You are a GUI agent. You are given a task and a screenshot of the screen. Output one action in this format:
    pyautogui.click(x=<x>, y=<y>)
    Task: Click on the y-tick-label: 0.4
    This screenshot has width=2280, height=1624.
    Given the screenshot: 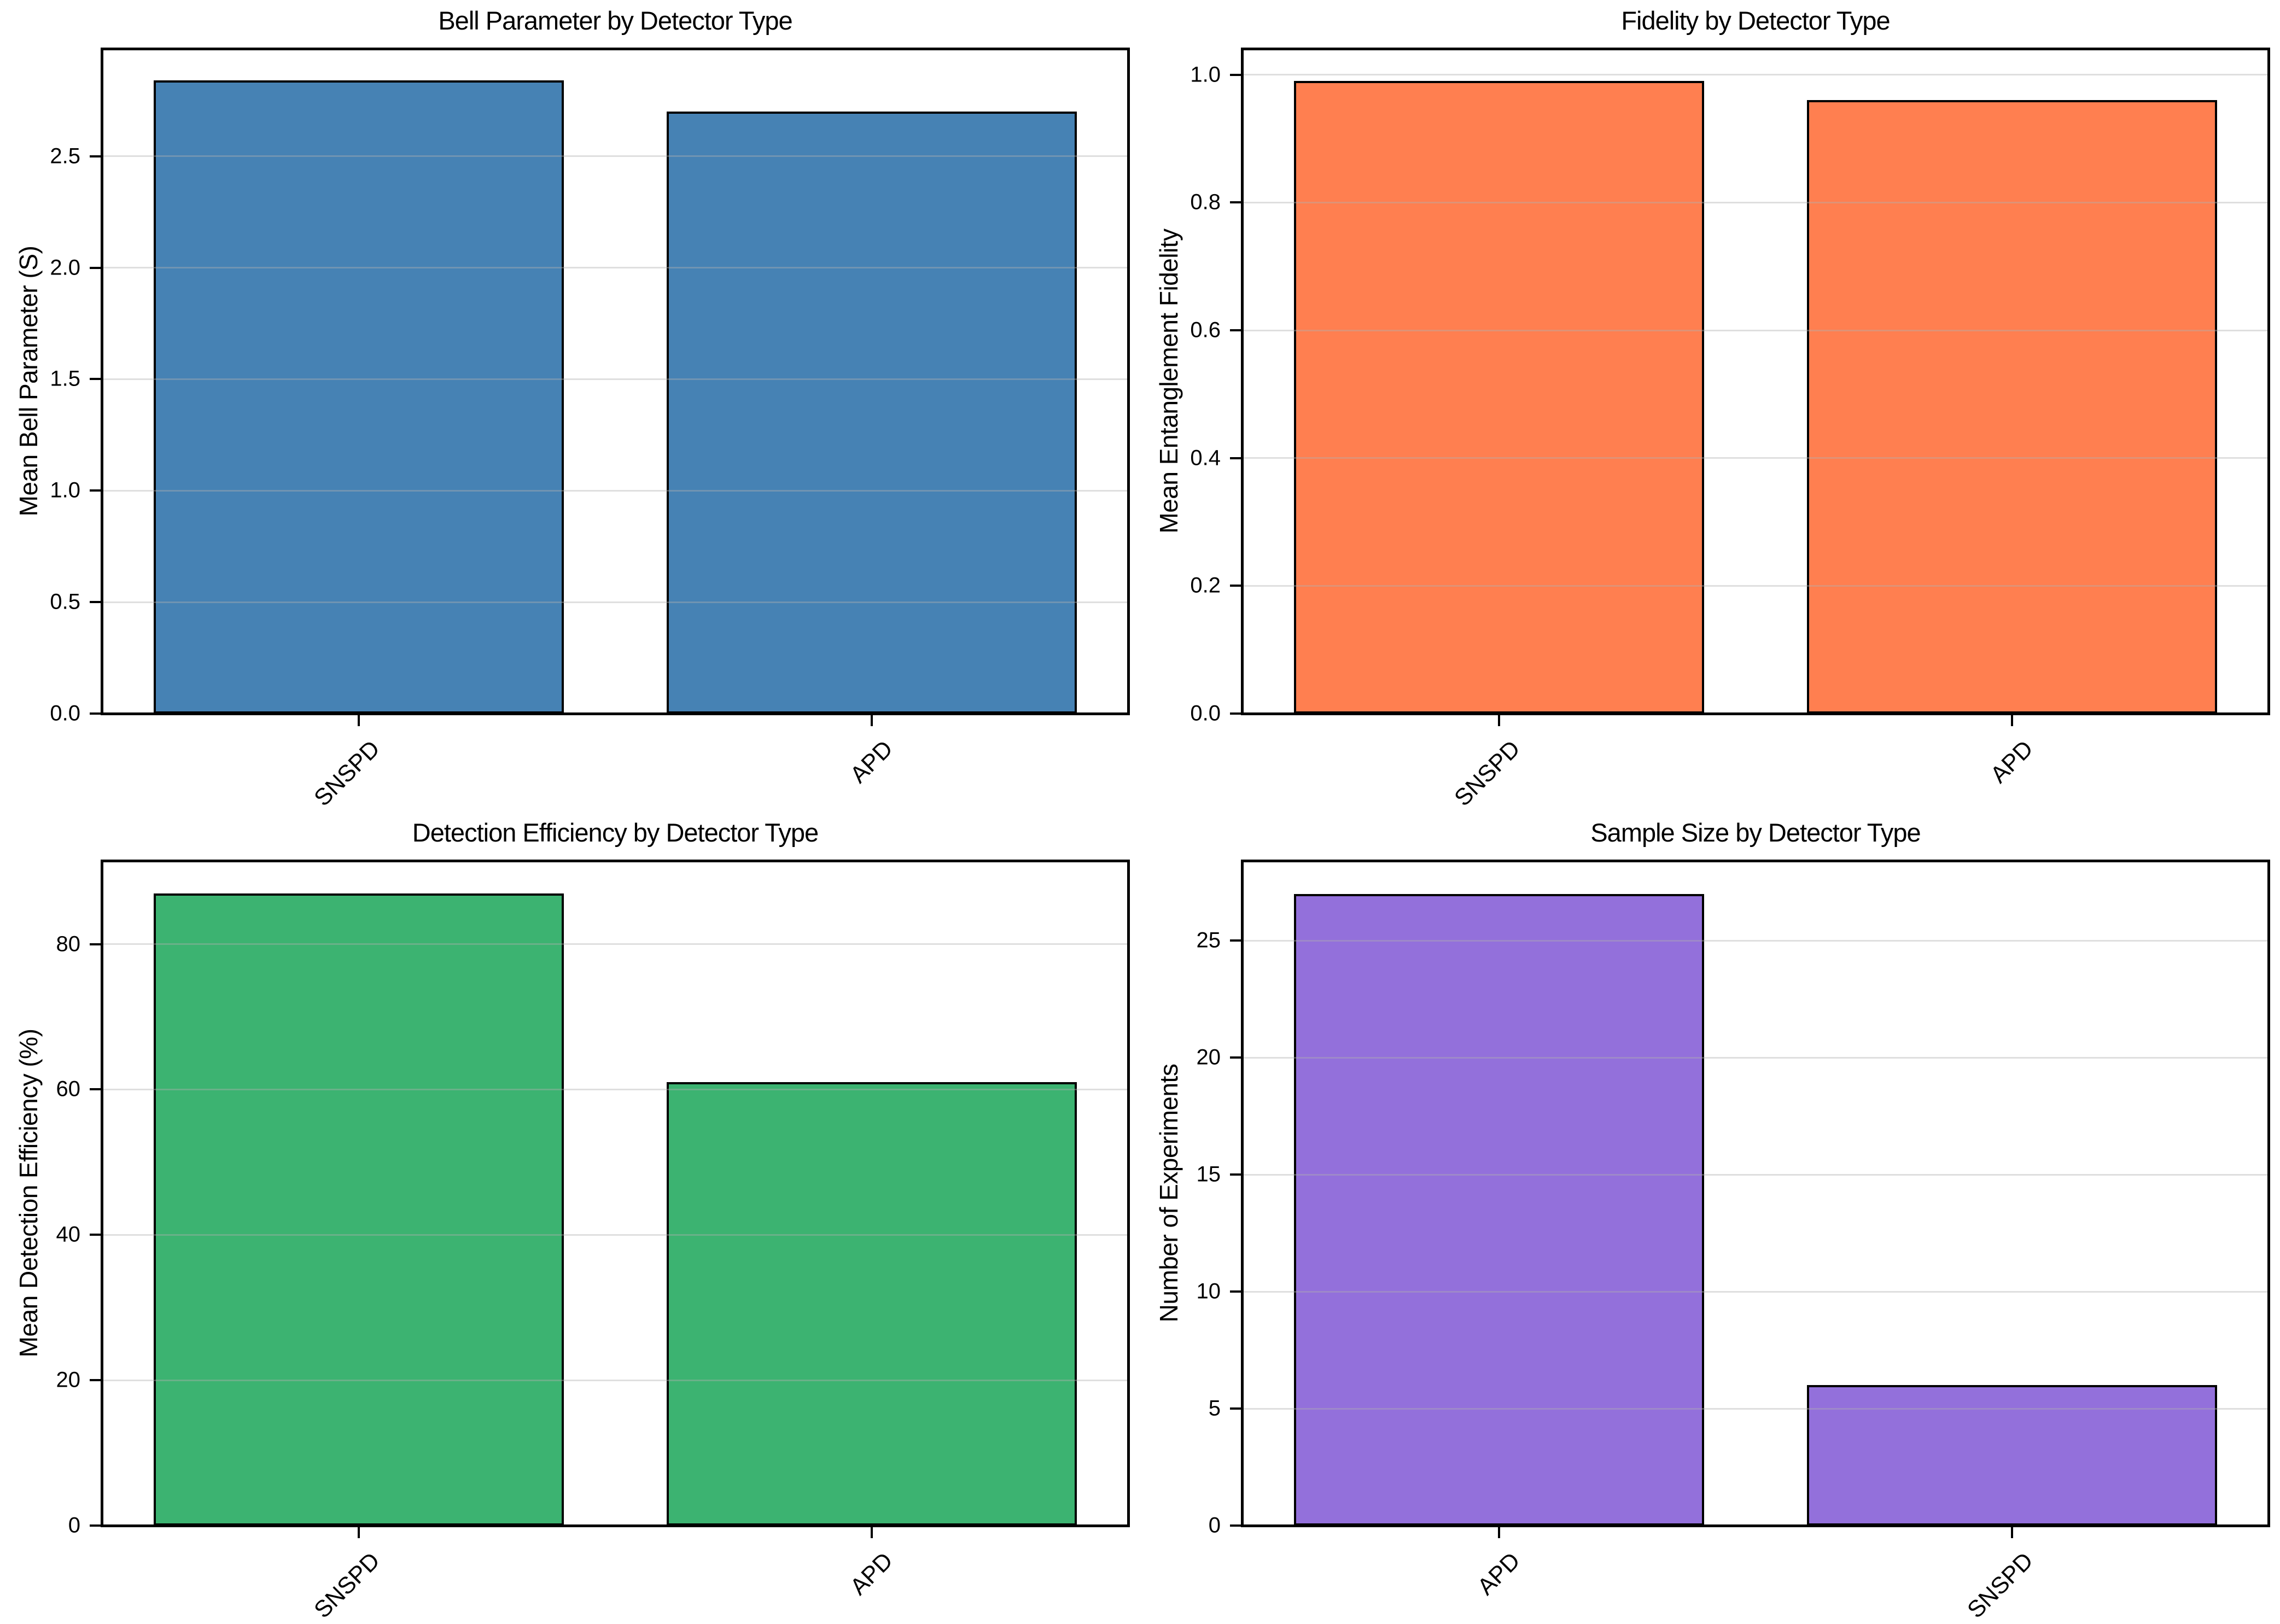 What is the action you would take?
    pyautogui.click(x=1205, y=458)
    